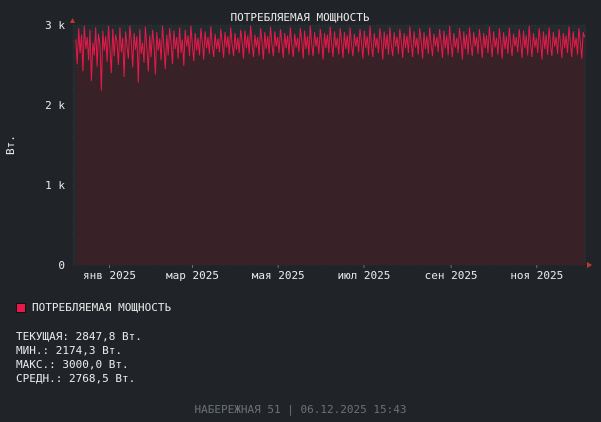 This screenshot has width=601, height=422. I want to click on legend-label: ПОТРЕБЛЯЕМАЯ МОЩНОСТЬ, so click(102, 307).